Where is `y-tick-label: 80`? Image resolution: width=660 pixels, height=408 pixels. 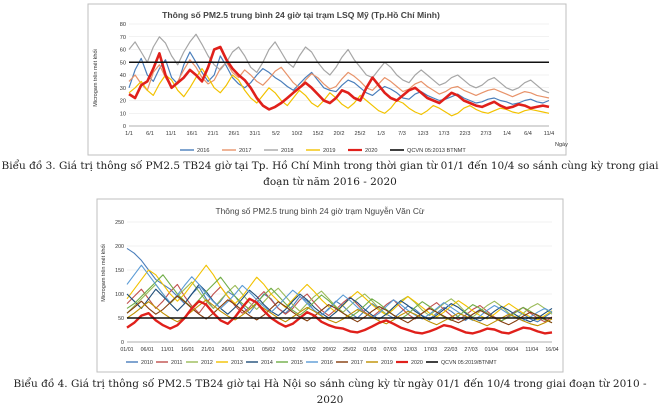
y-tick-label: 80 is located at coordinates (123, 25).